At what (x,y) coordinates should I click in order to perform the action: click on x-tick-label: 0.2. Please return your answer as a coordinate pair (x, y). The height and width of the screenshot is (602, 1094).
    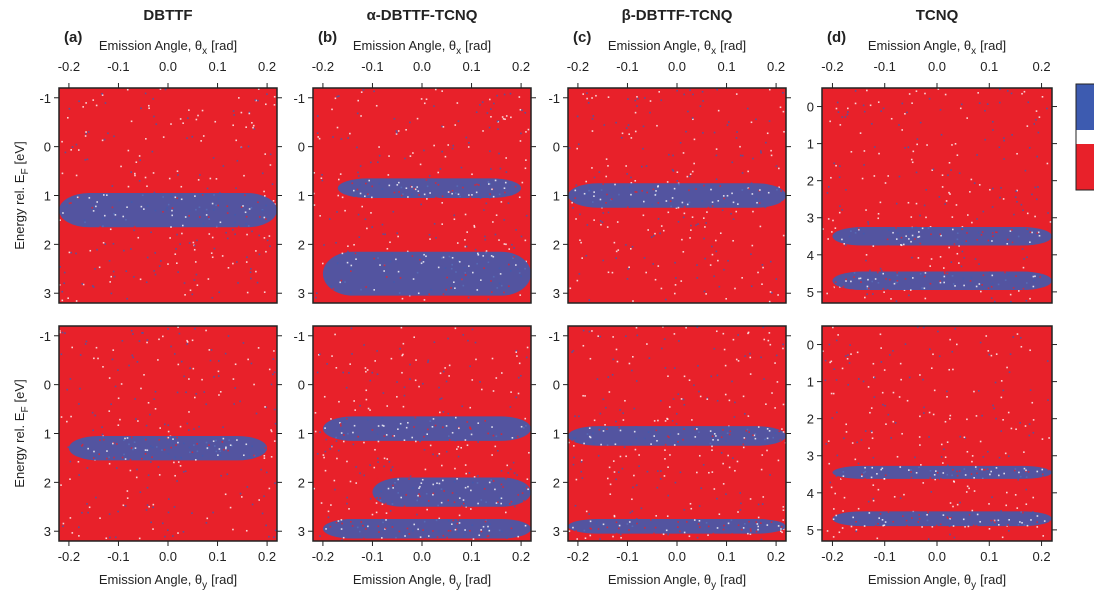
    Looking at the image, I should click on (1042, 556).